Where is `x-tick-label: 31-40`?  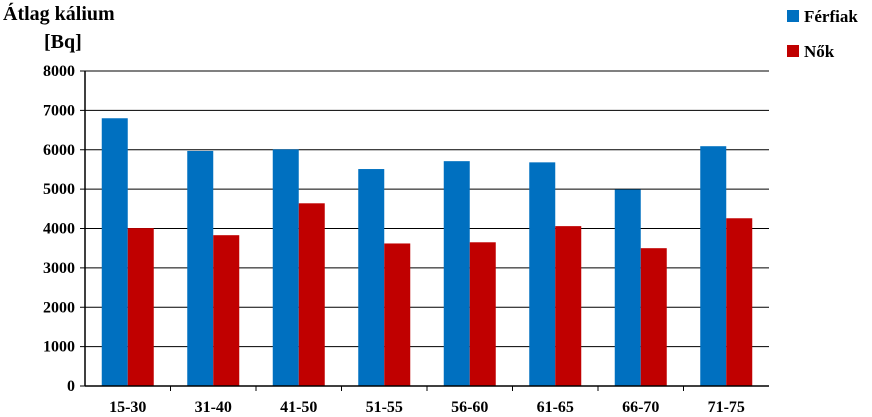 x-tick-label: 31-40 is located at coordinates (213, 407).